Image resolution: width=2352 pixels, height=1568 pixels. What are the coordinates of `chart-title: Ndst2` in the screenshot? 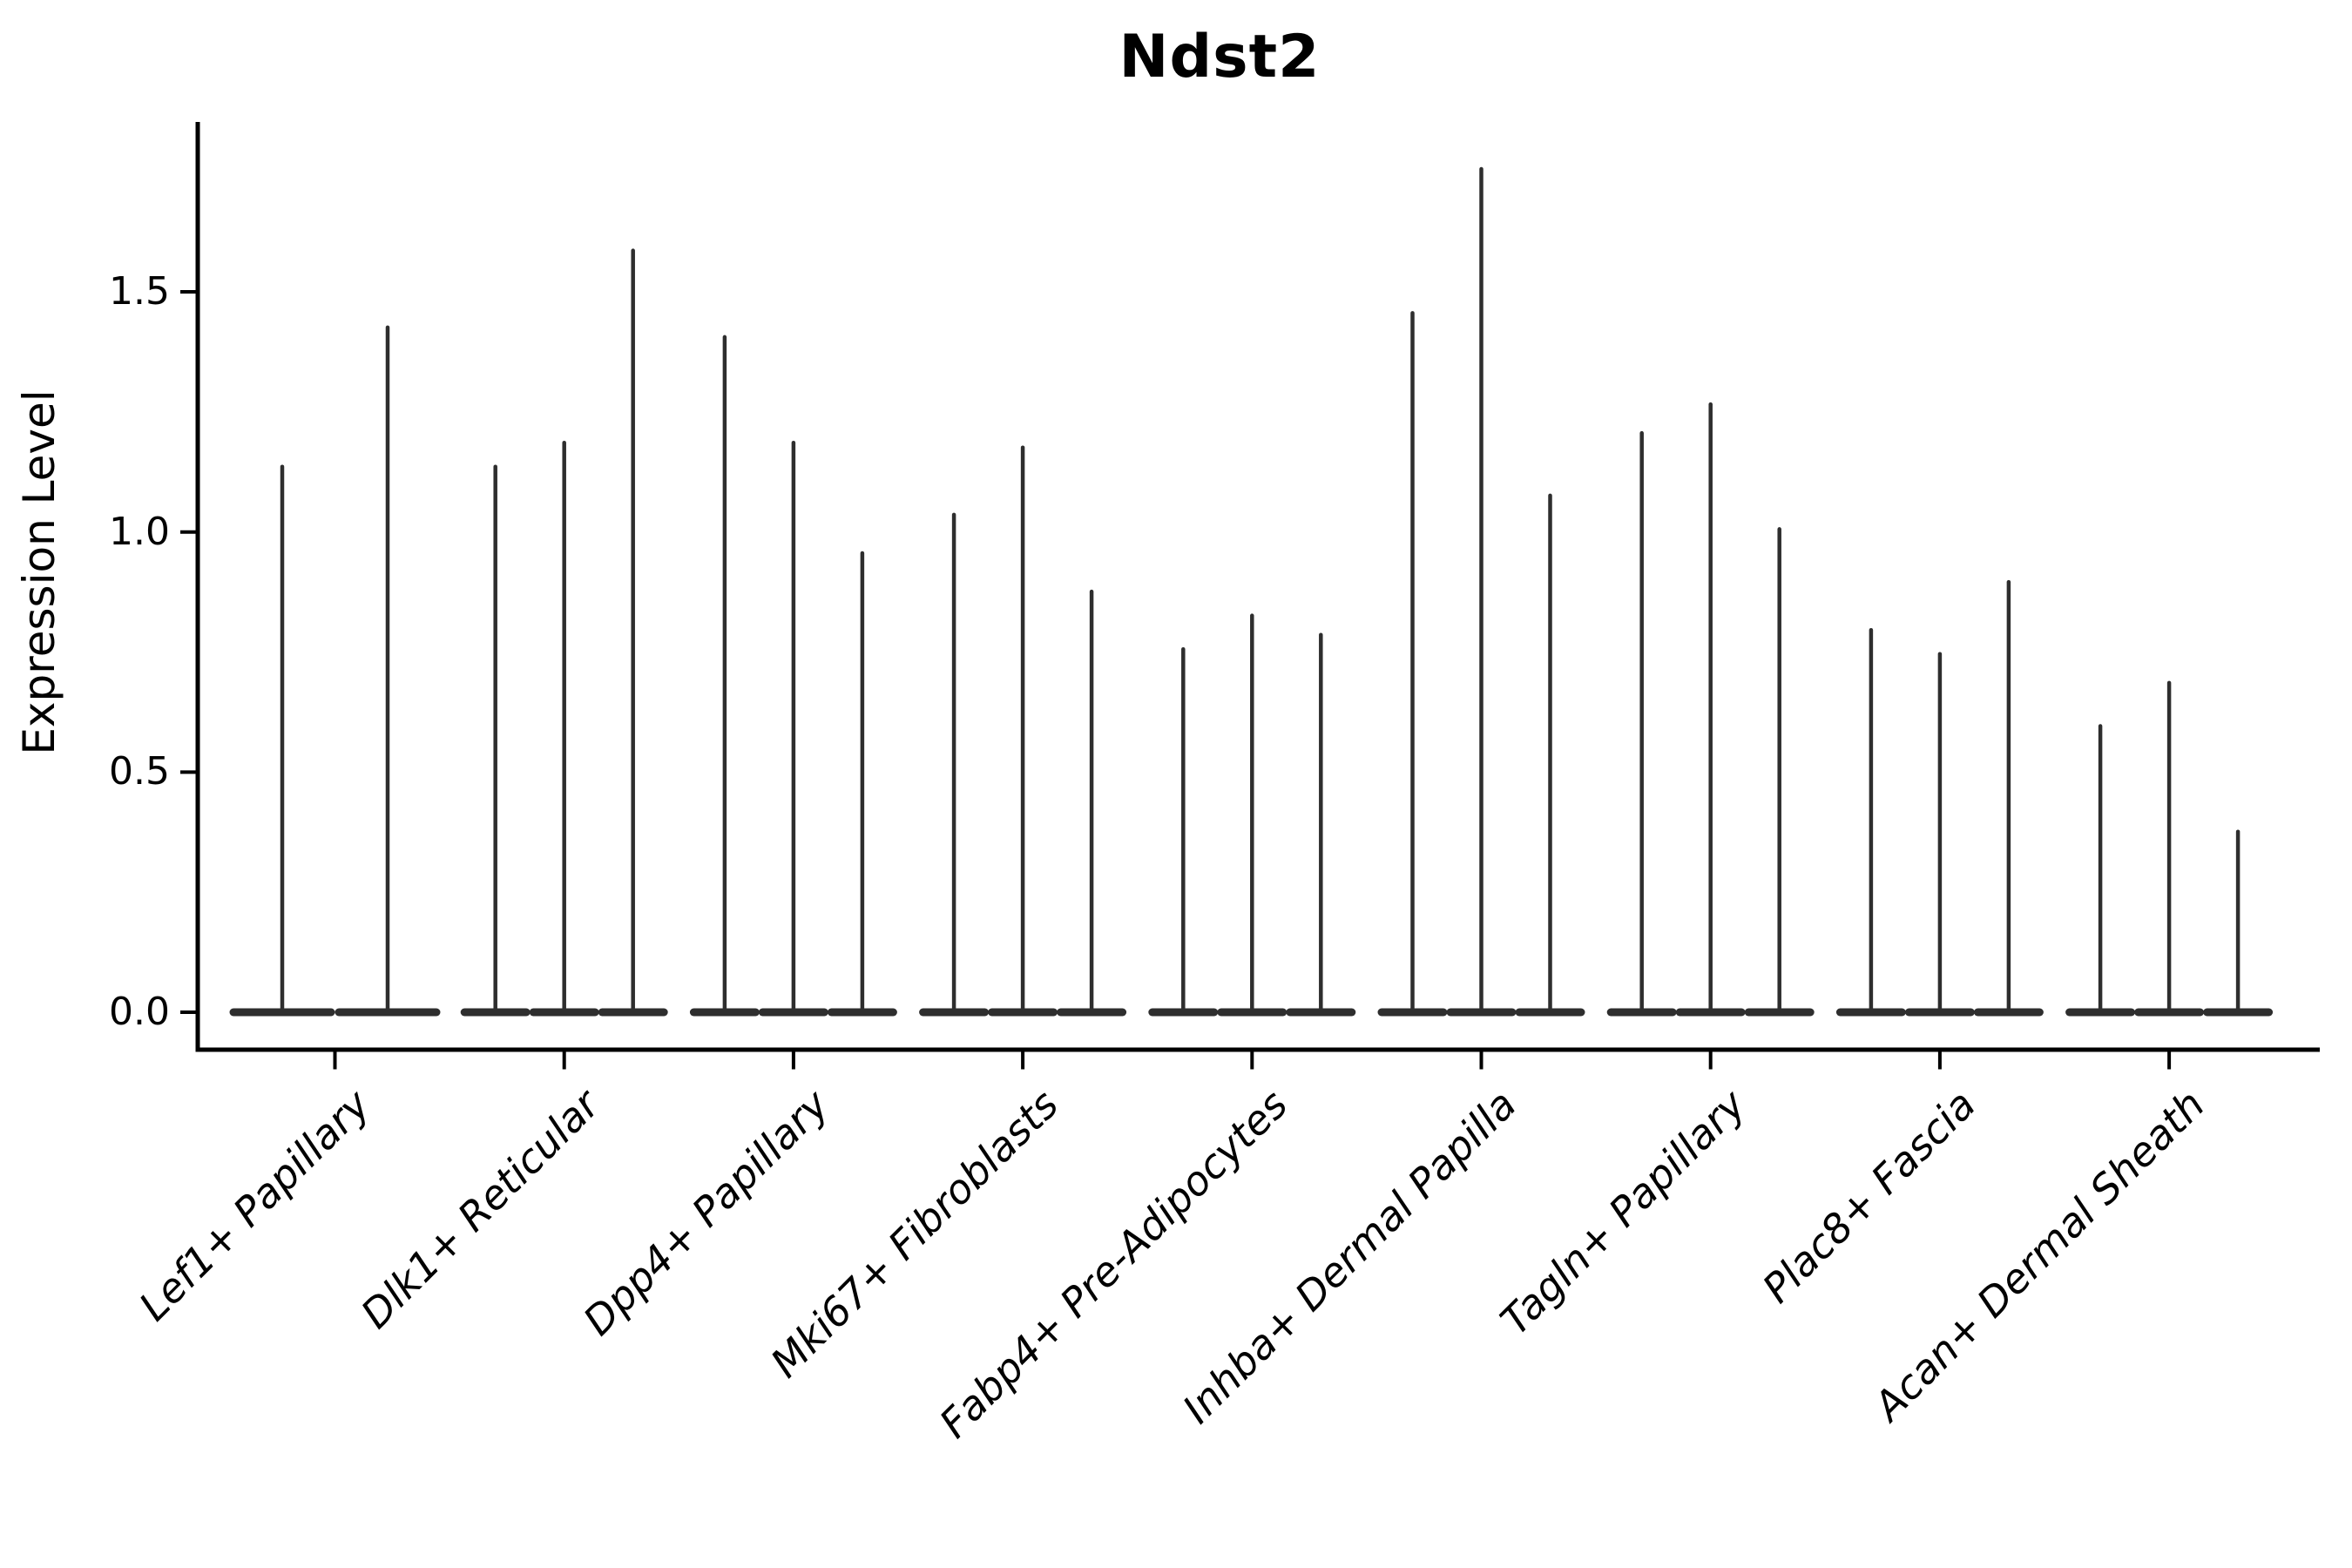 It's located at (1220, 57).